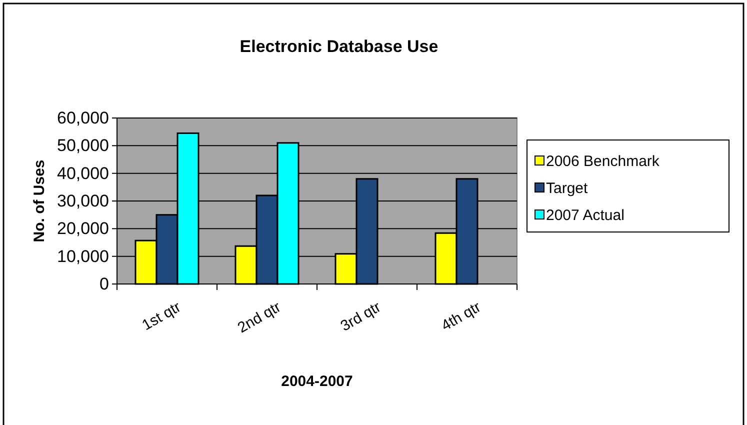  I want to click on y-tick-label: 30,000, so click(83, 200).